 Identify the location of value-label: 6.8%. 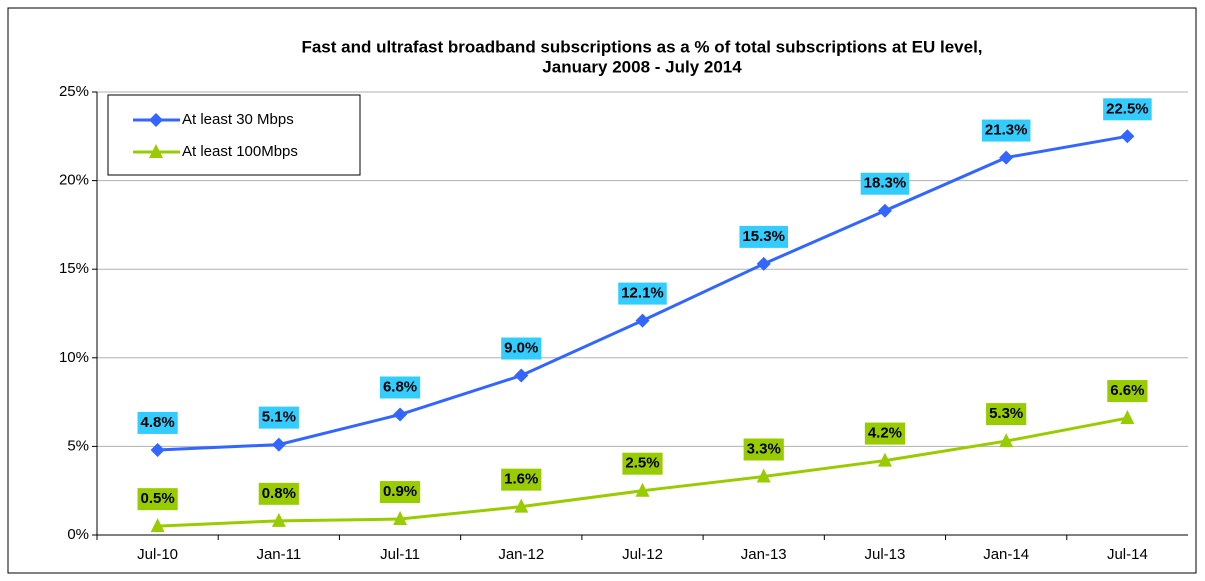
(400, 386).